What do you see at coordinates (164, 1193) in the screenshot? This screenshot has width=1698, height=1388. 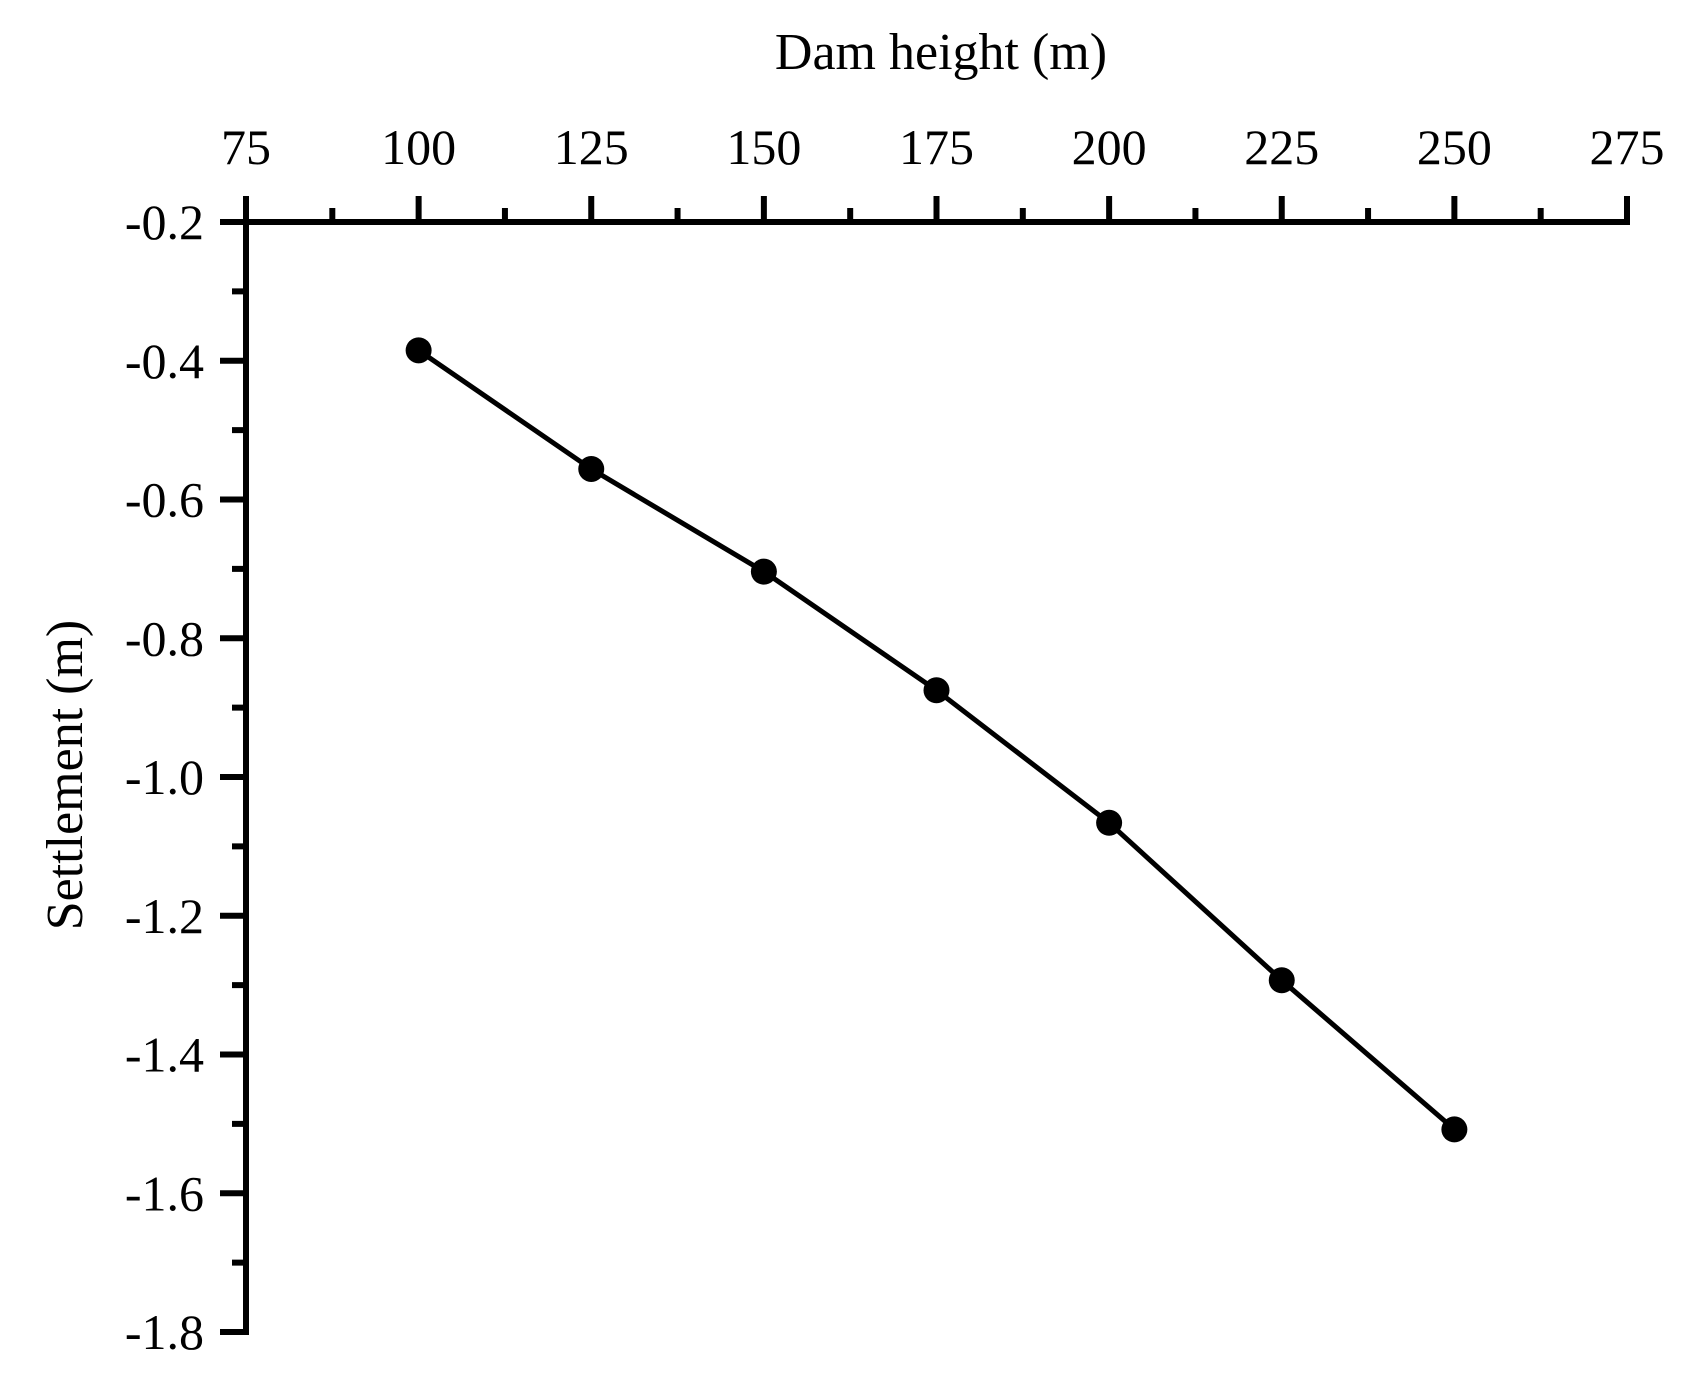 I see `y-tick-label: -1.6` at bounding box center [164, 1193].